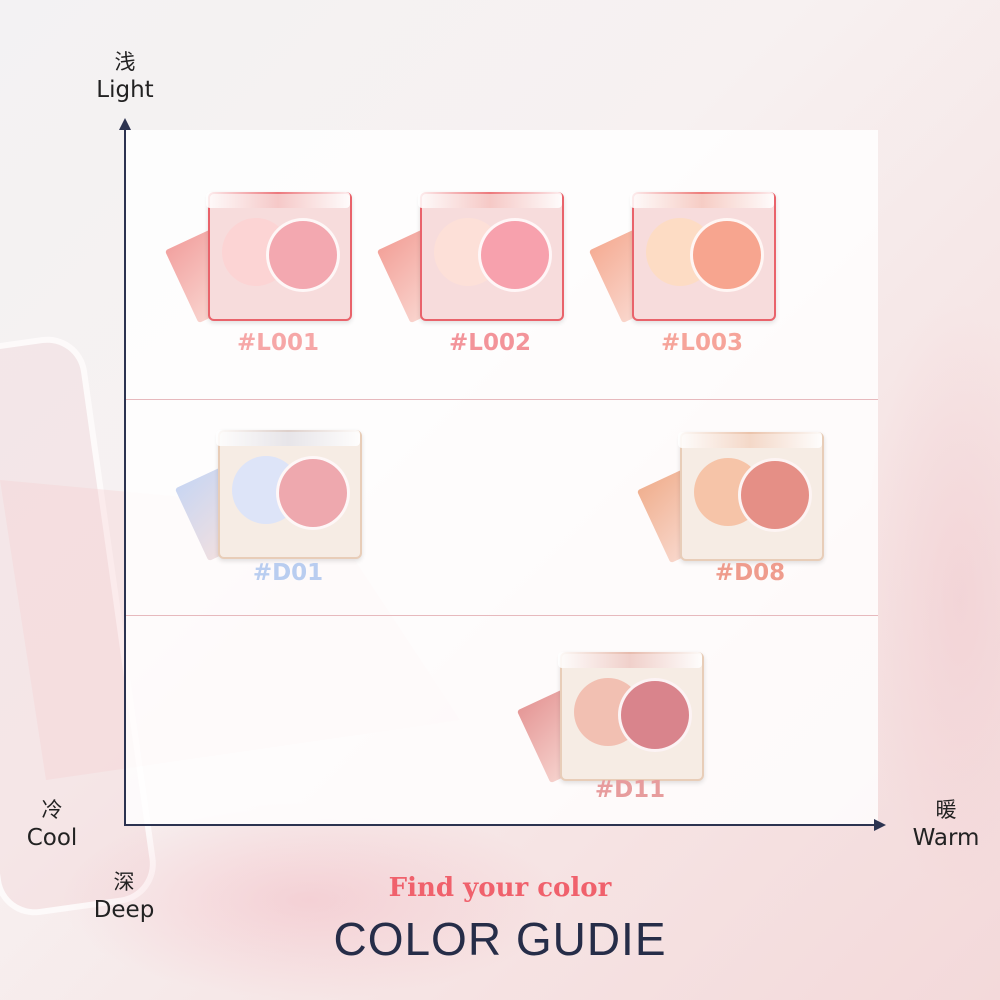  I want to click on axis-label-cool: 冷 Cool, so click(52, 824).